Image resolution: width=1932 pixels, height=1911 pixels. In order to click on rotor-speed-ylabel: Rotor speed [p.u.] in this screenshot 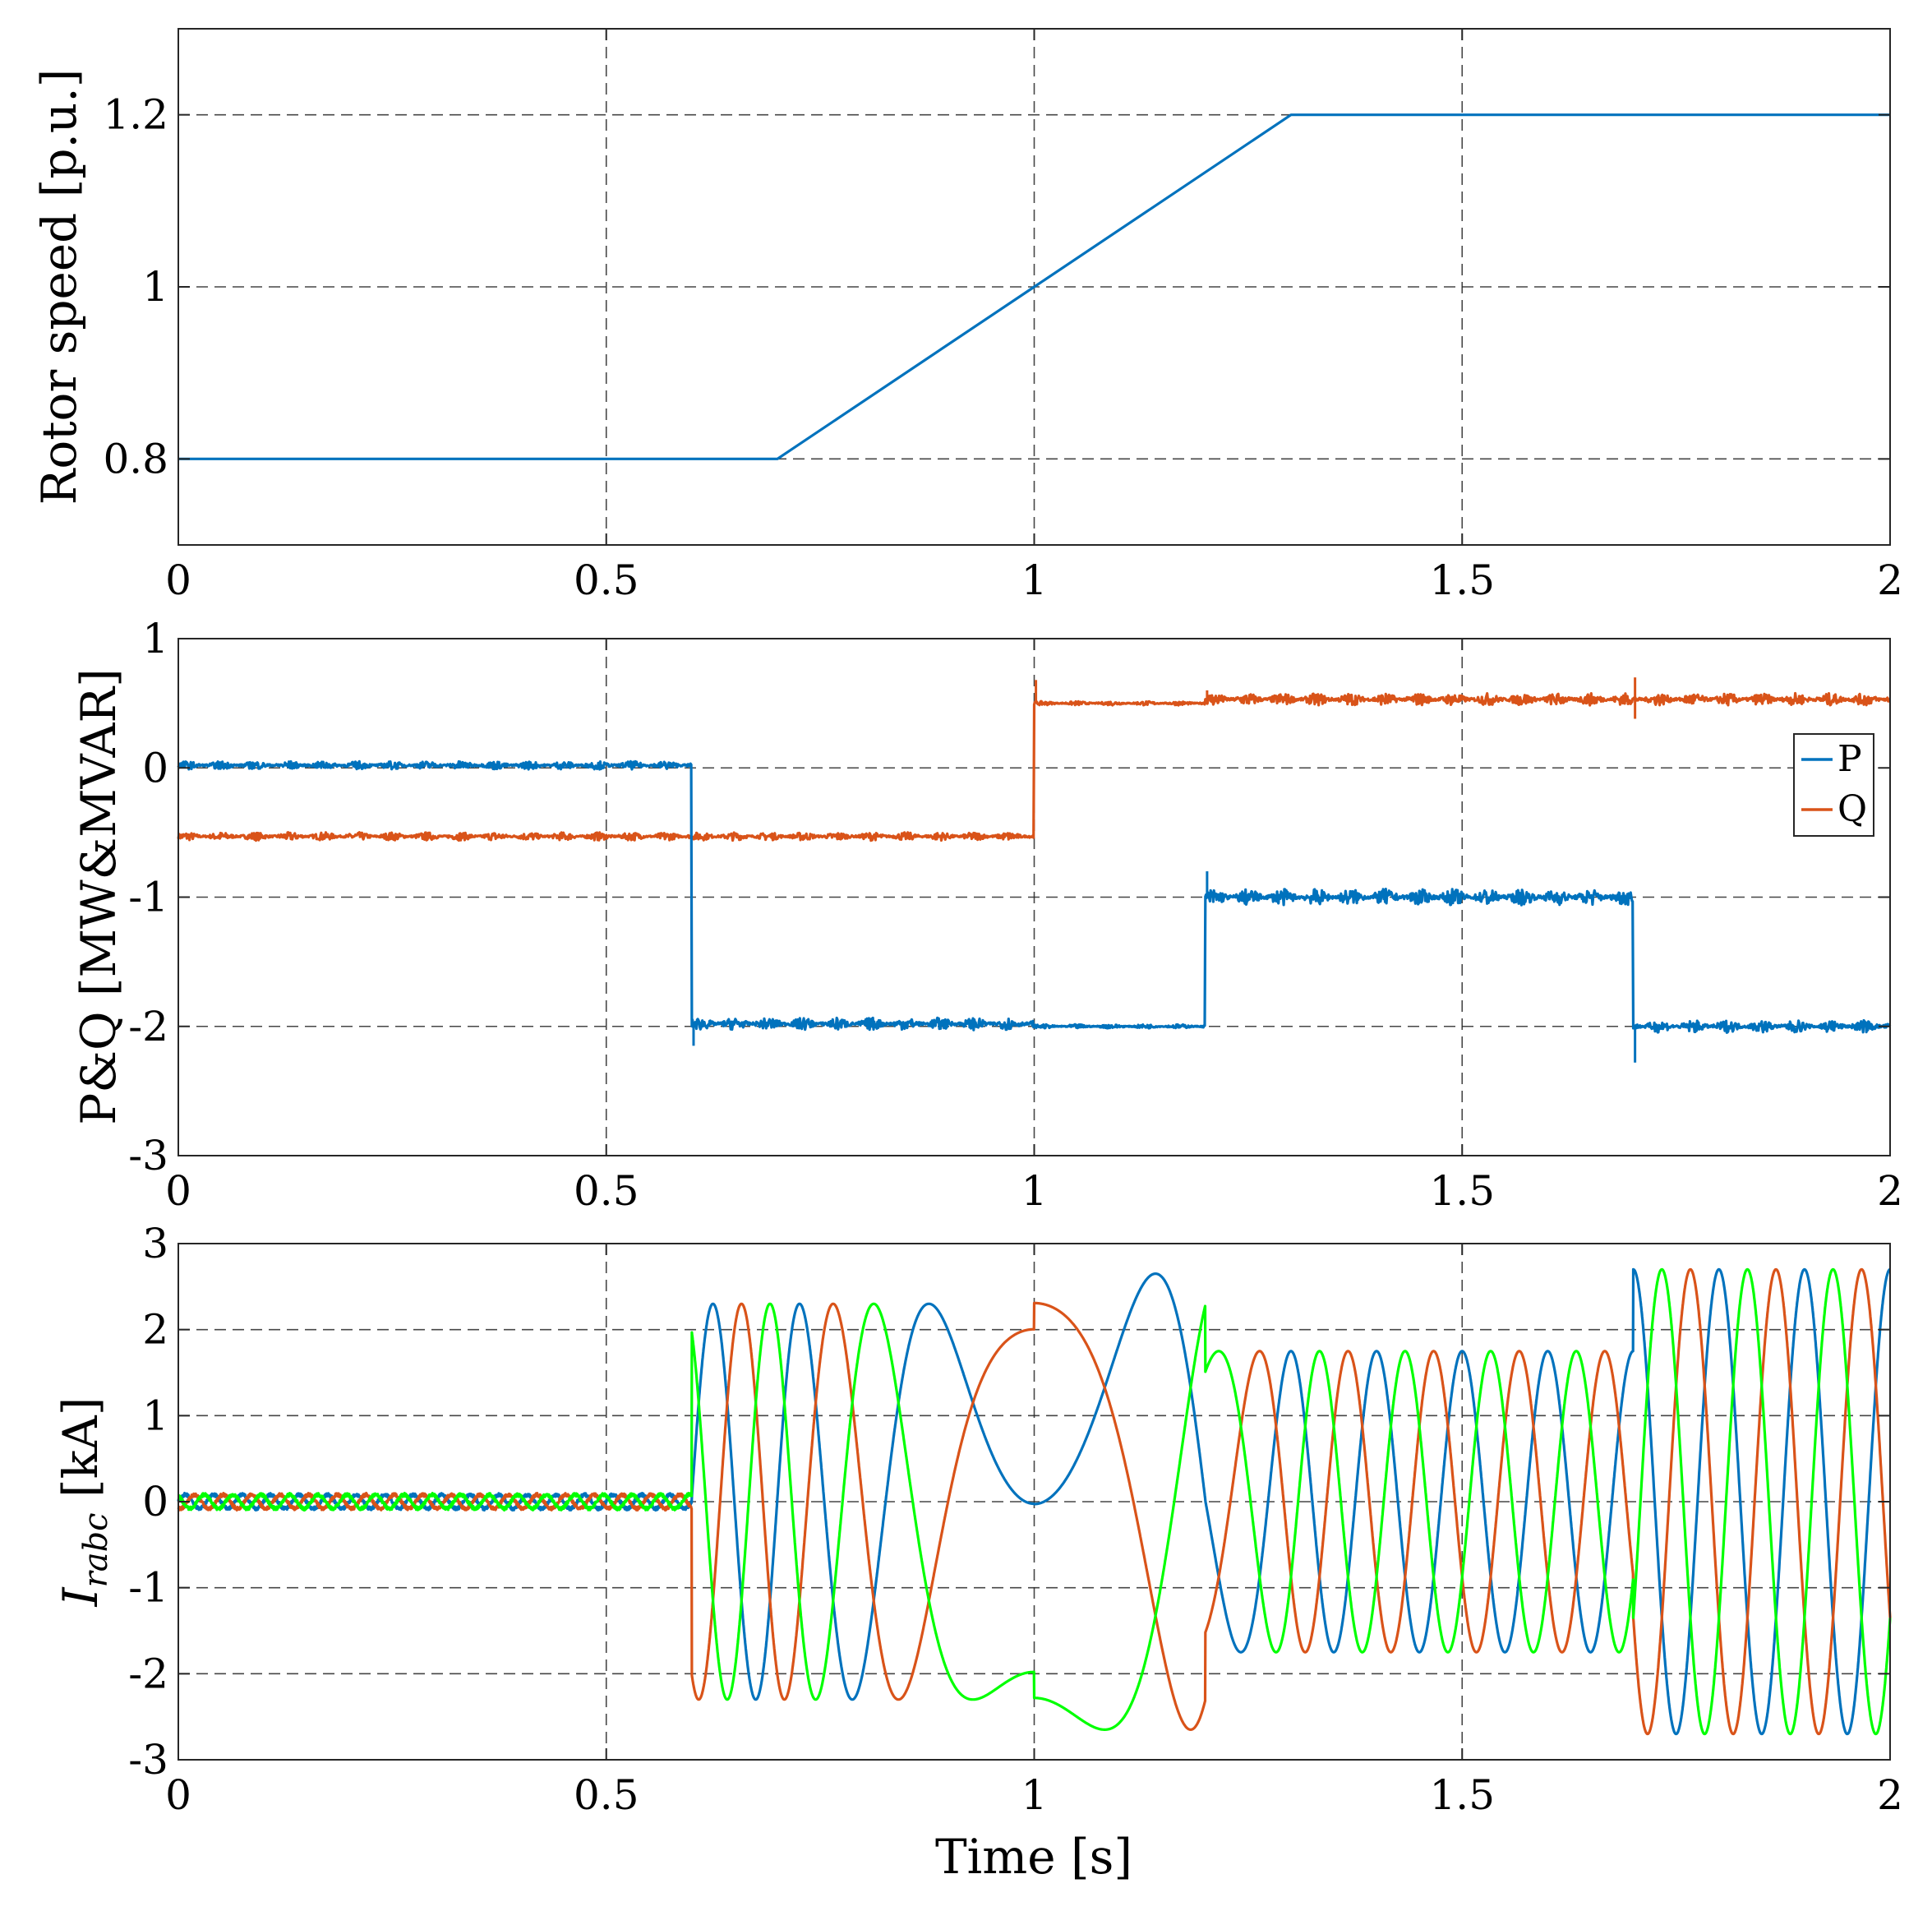, I will do `click(59, 287)`.